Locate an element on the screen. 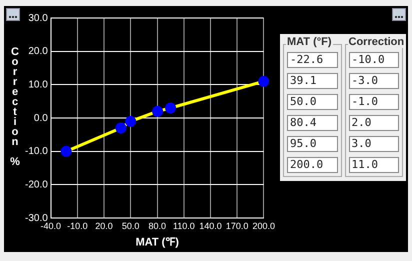 This screenshot has width=412, height=261. text: 3.0 is located at coordinates (373, 144).